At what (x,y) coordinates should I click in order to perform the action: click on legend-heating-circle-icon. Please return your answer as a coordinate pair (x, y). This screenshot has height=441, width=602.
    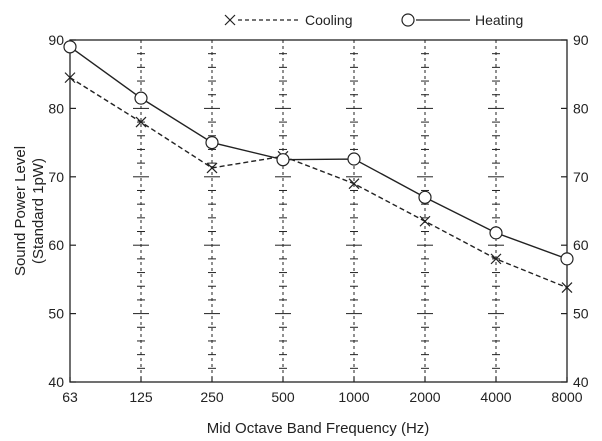
    Looking at the image, I should click on (408, 20).